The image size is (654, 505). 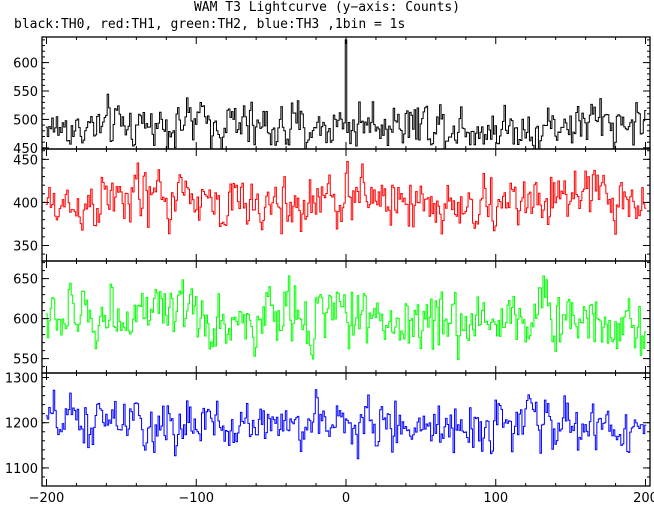 What do you see at coordinates (495, 498) in the screenshot?
I see `x-tick-label: 100` at bounding box center [495, 498].